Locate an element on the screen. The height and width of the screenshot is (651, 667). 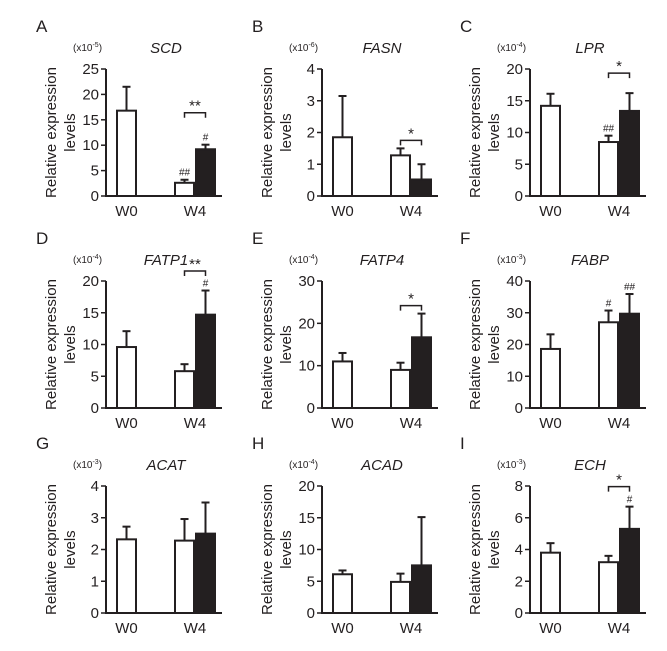
y-tick-label: 15 is located at coordinates (90, 313).